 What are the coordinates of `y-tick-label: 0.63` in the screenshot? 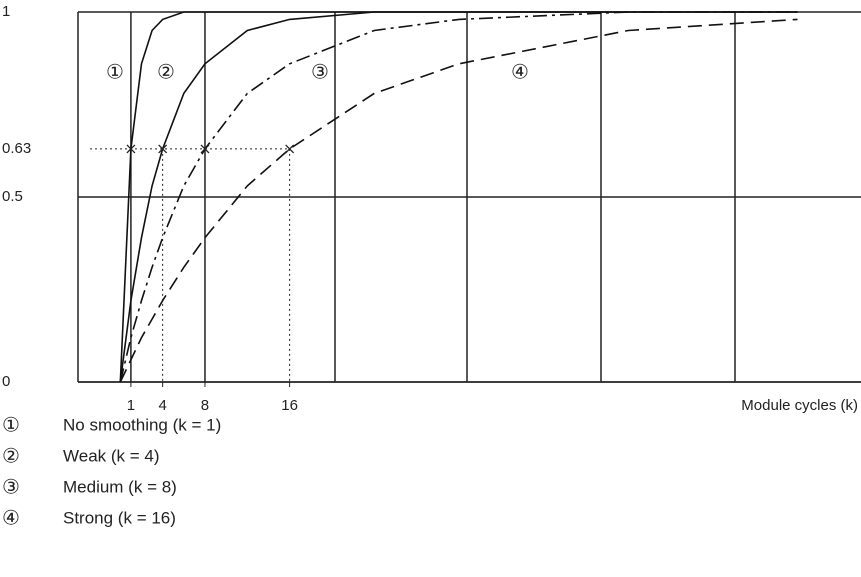 It's located at (16, 148).